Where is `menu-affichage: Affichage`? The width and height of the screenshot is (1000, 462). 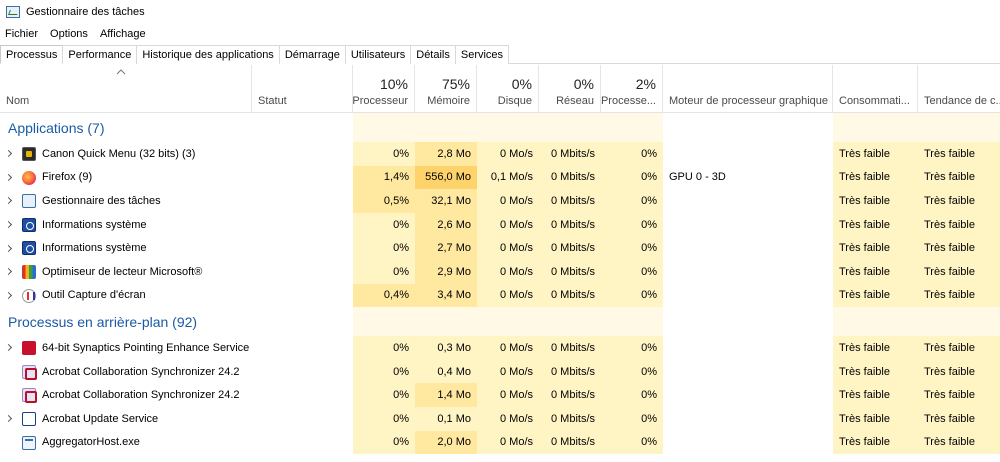 menu-affichage: Affichage is located at coordinates (122, 34).